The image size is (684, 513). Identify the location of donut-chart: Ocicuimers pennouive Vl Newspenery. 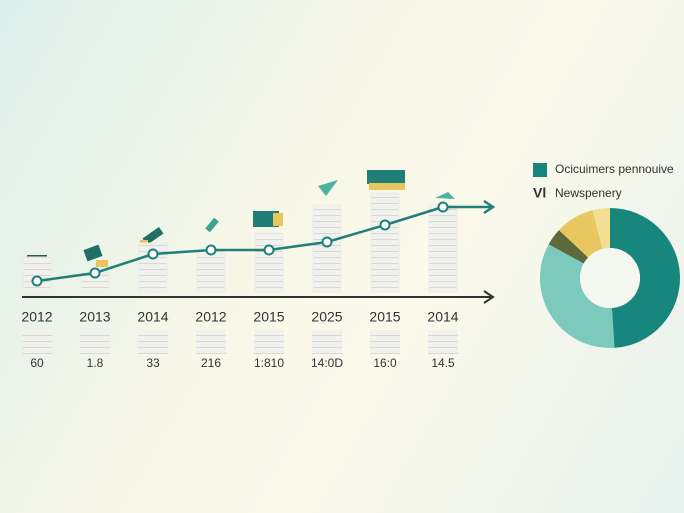
(606, 255).